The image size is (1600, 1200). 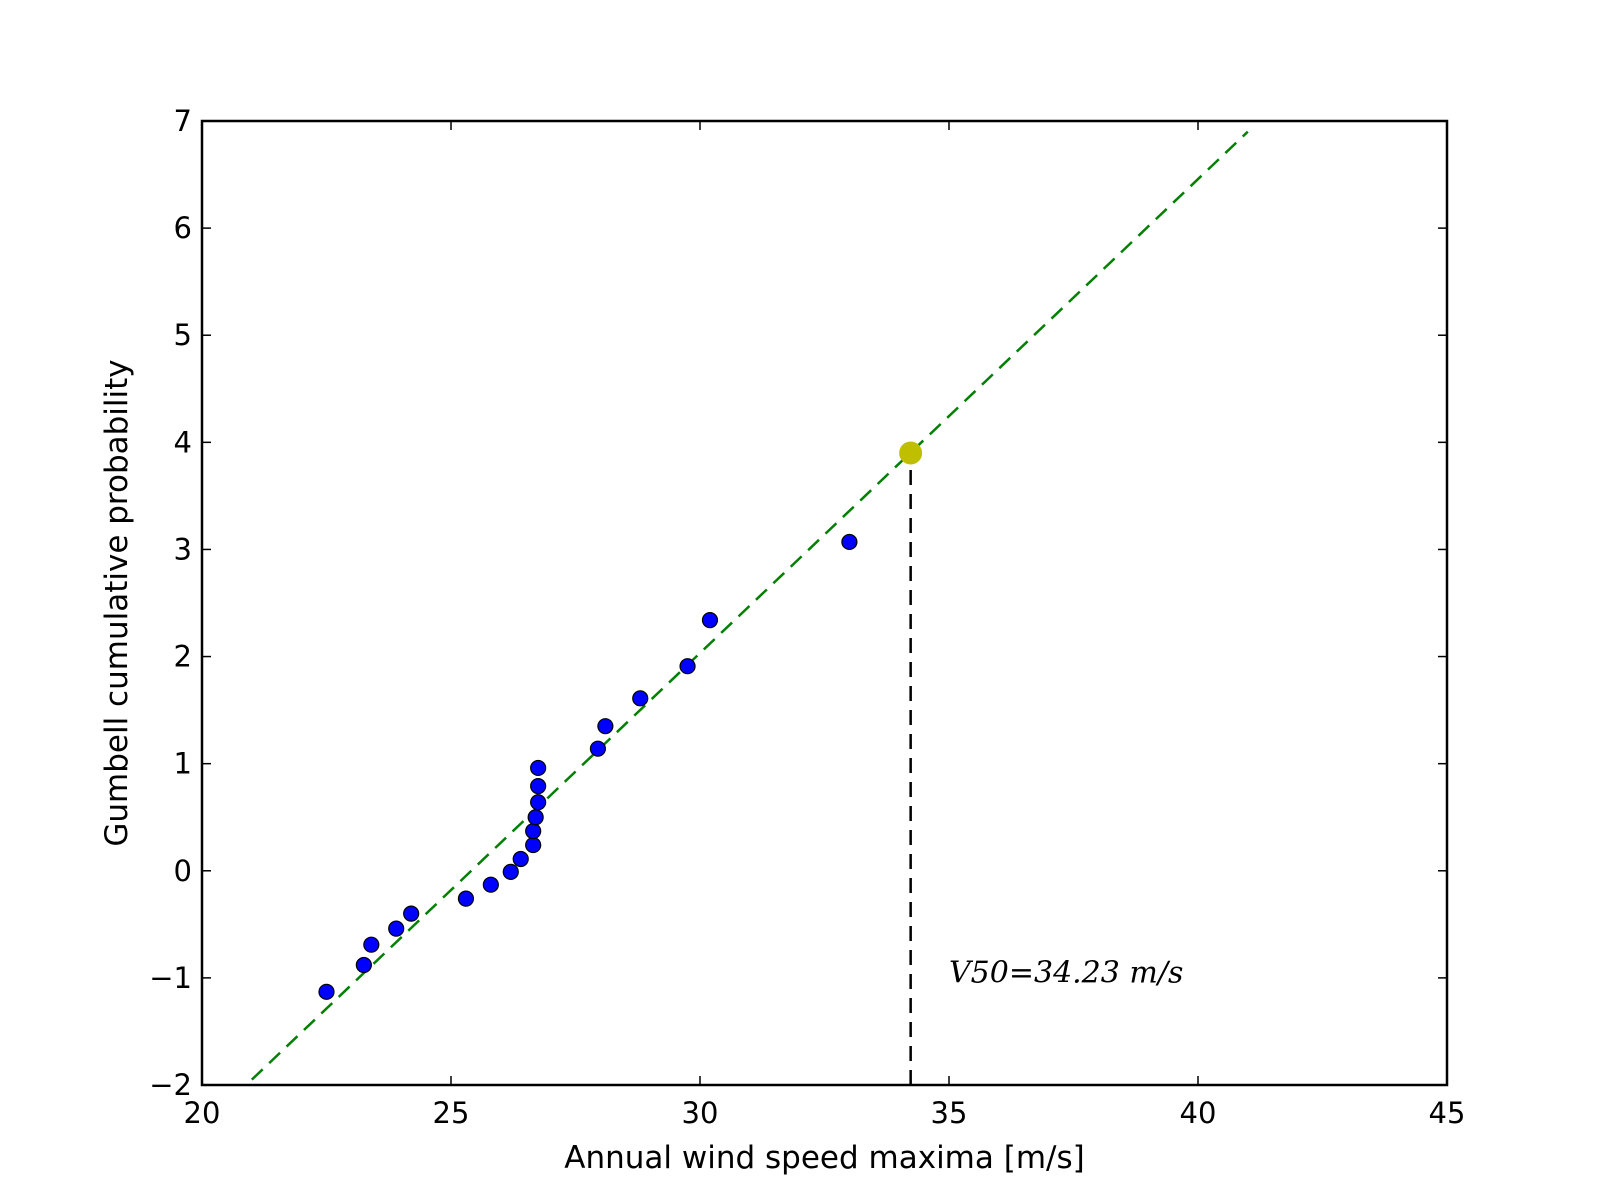 What do you see at coordinates (183, 335) in the screenshot?
I see `y-tick-label: 5` at bounding box center [183, 335].